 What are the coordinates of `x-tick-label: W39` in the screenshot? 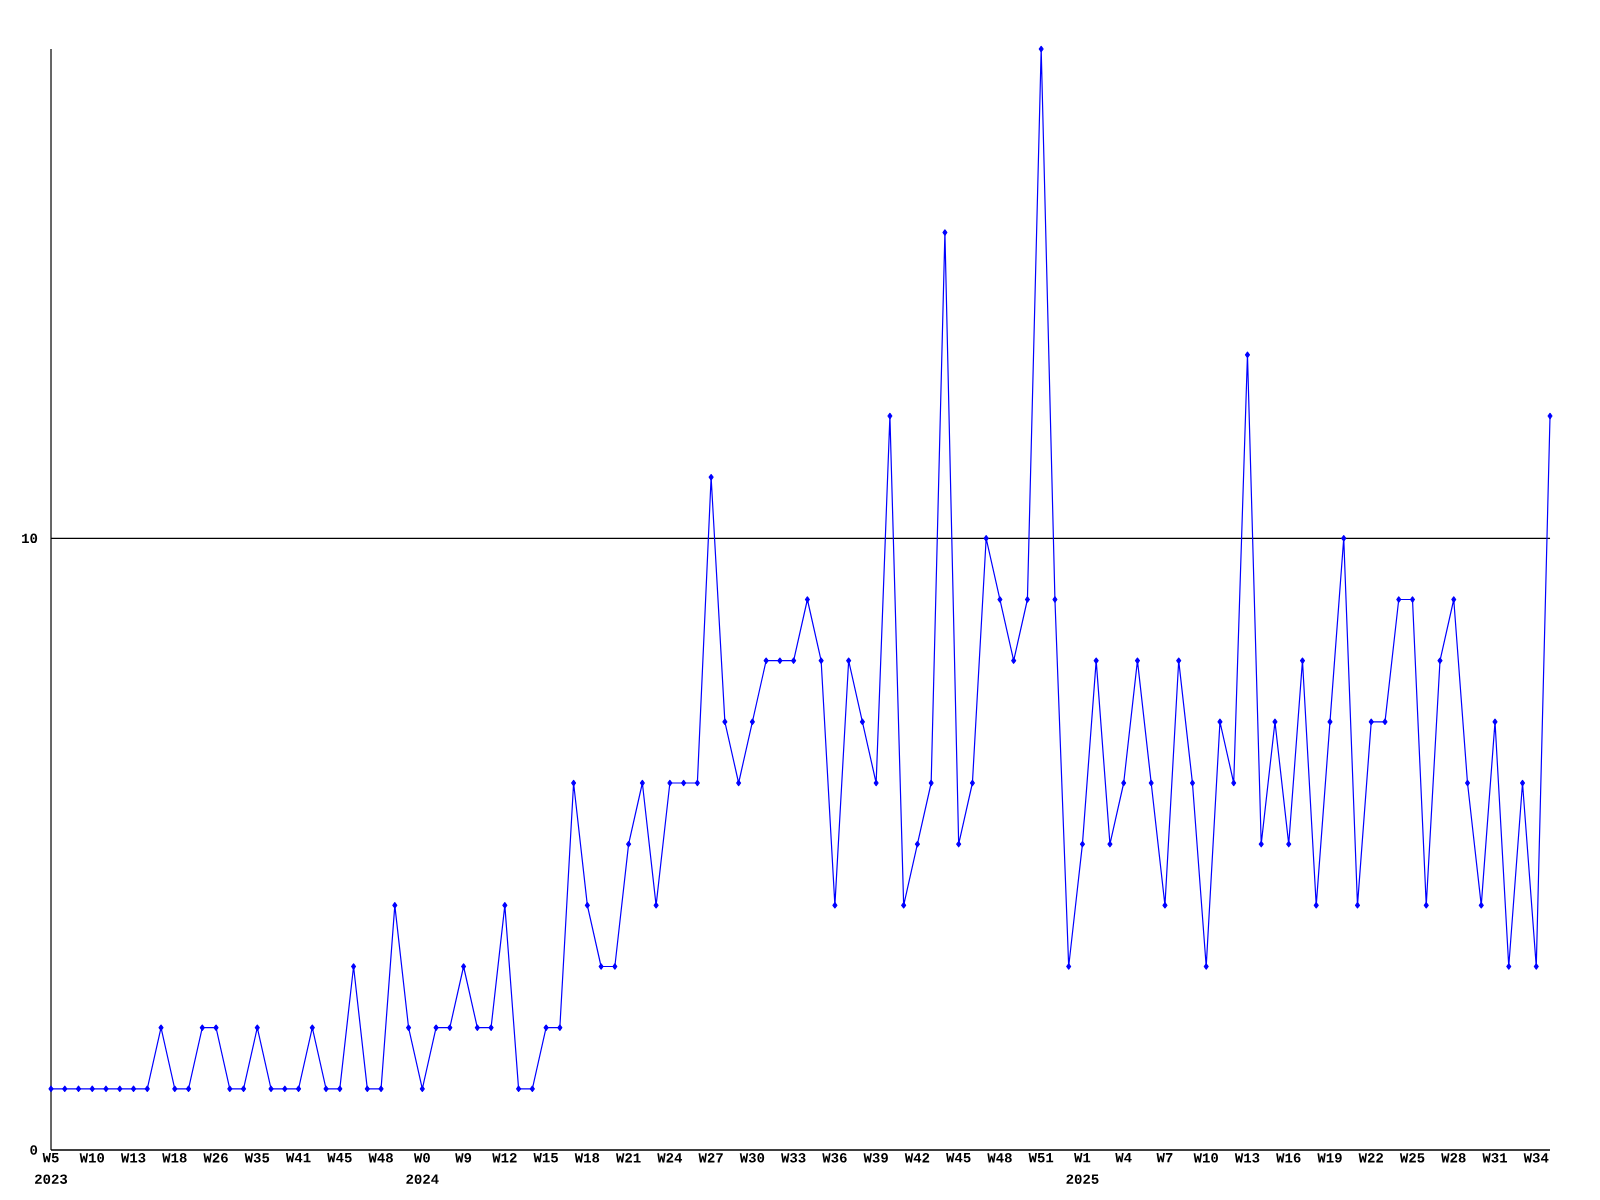 It's located at (875, 1158).